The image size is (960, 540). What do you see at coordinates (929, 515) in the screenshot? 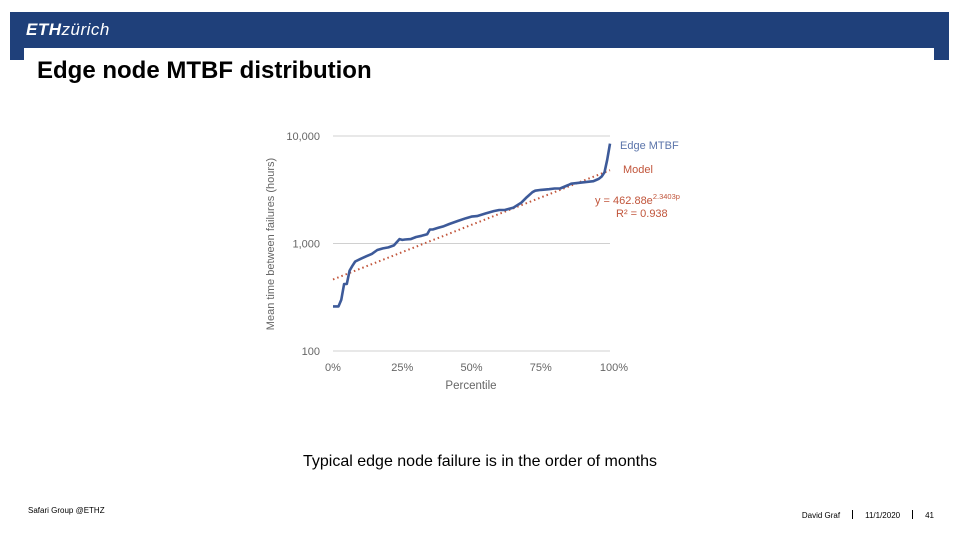
I see `footer-page-number: 41` at bounding box center [929, 515].